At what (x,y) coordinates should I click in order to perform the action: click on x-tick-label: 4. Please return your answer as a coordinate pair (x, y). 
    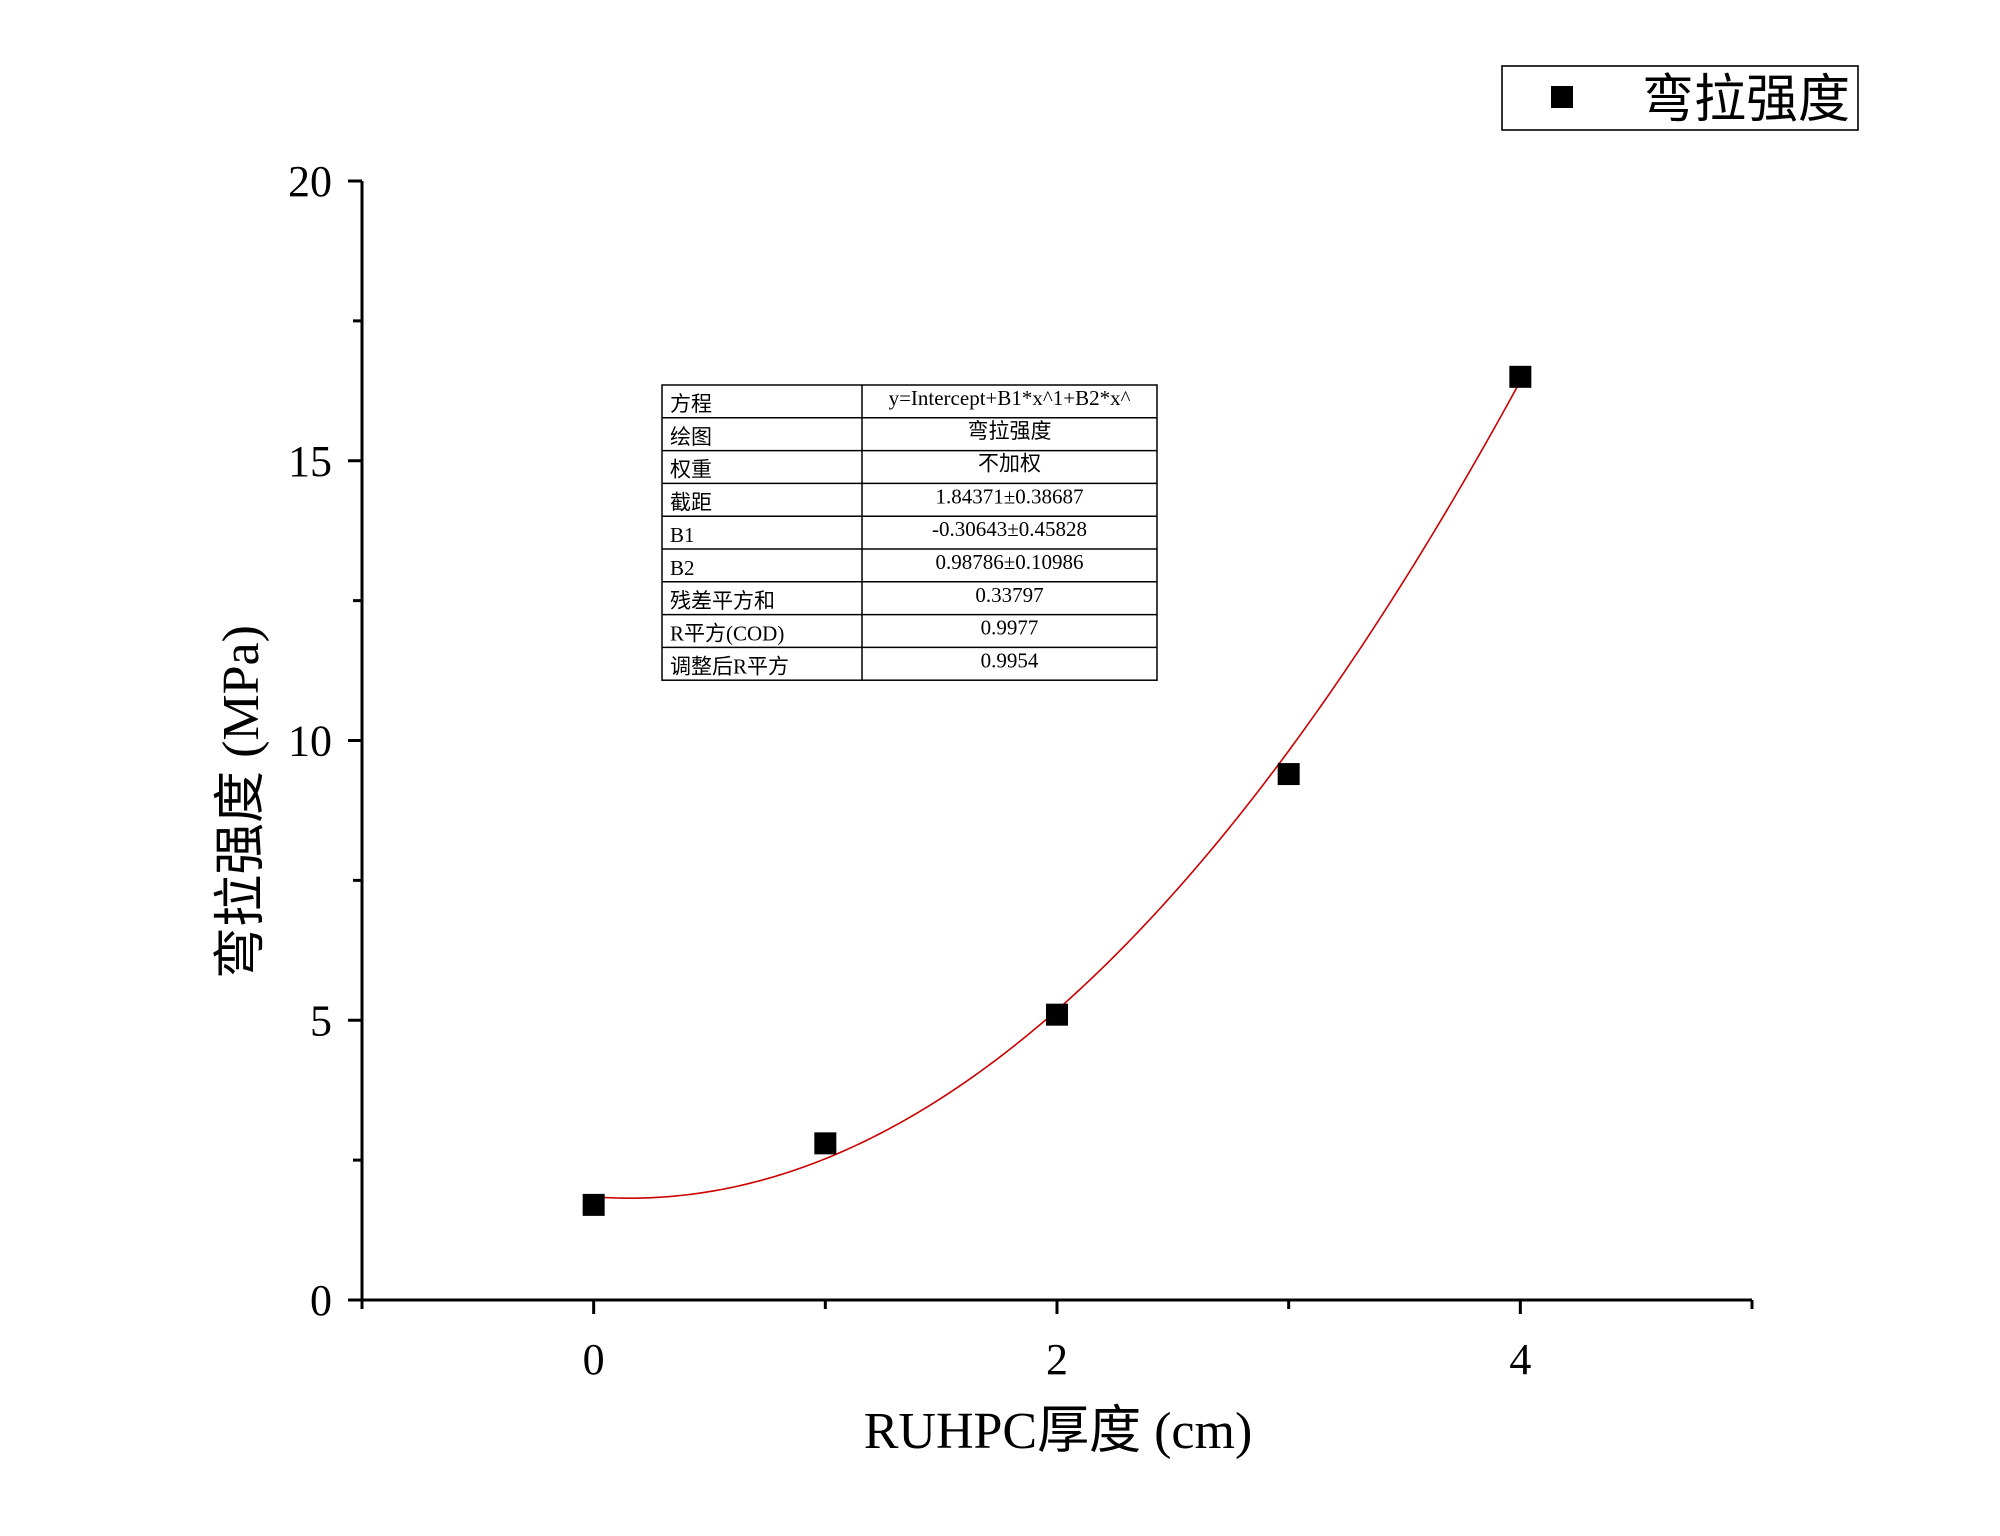
    Looking at the image, I should click on (1520, 1359).